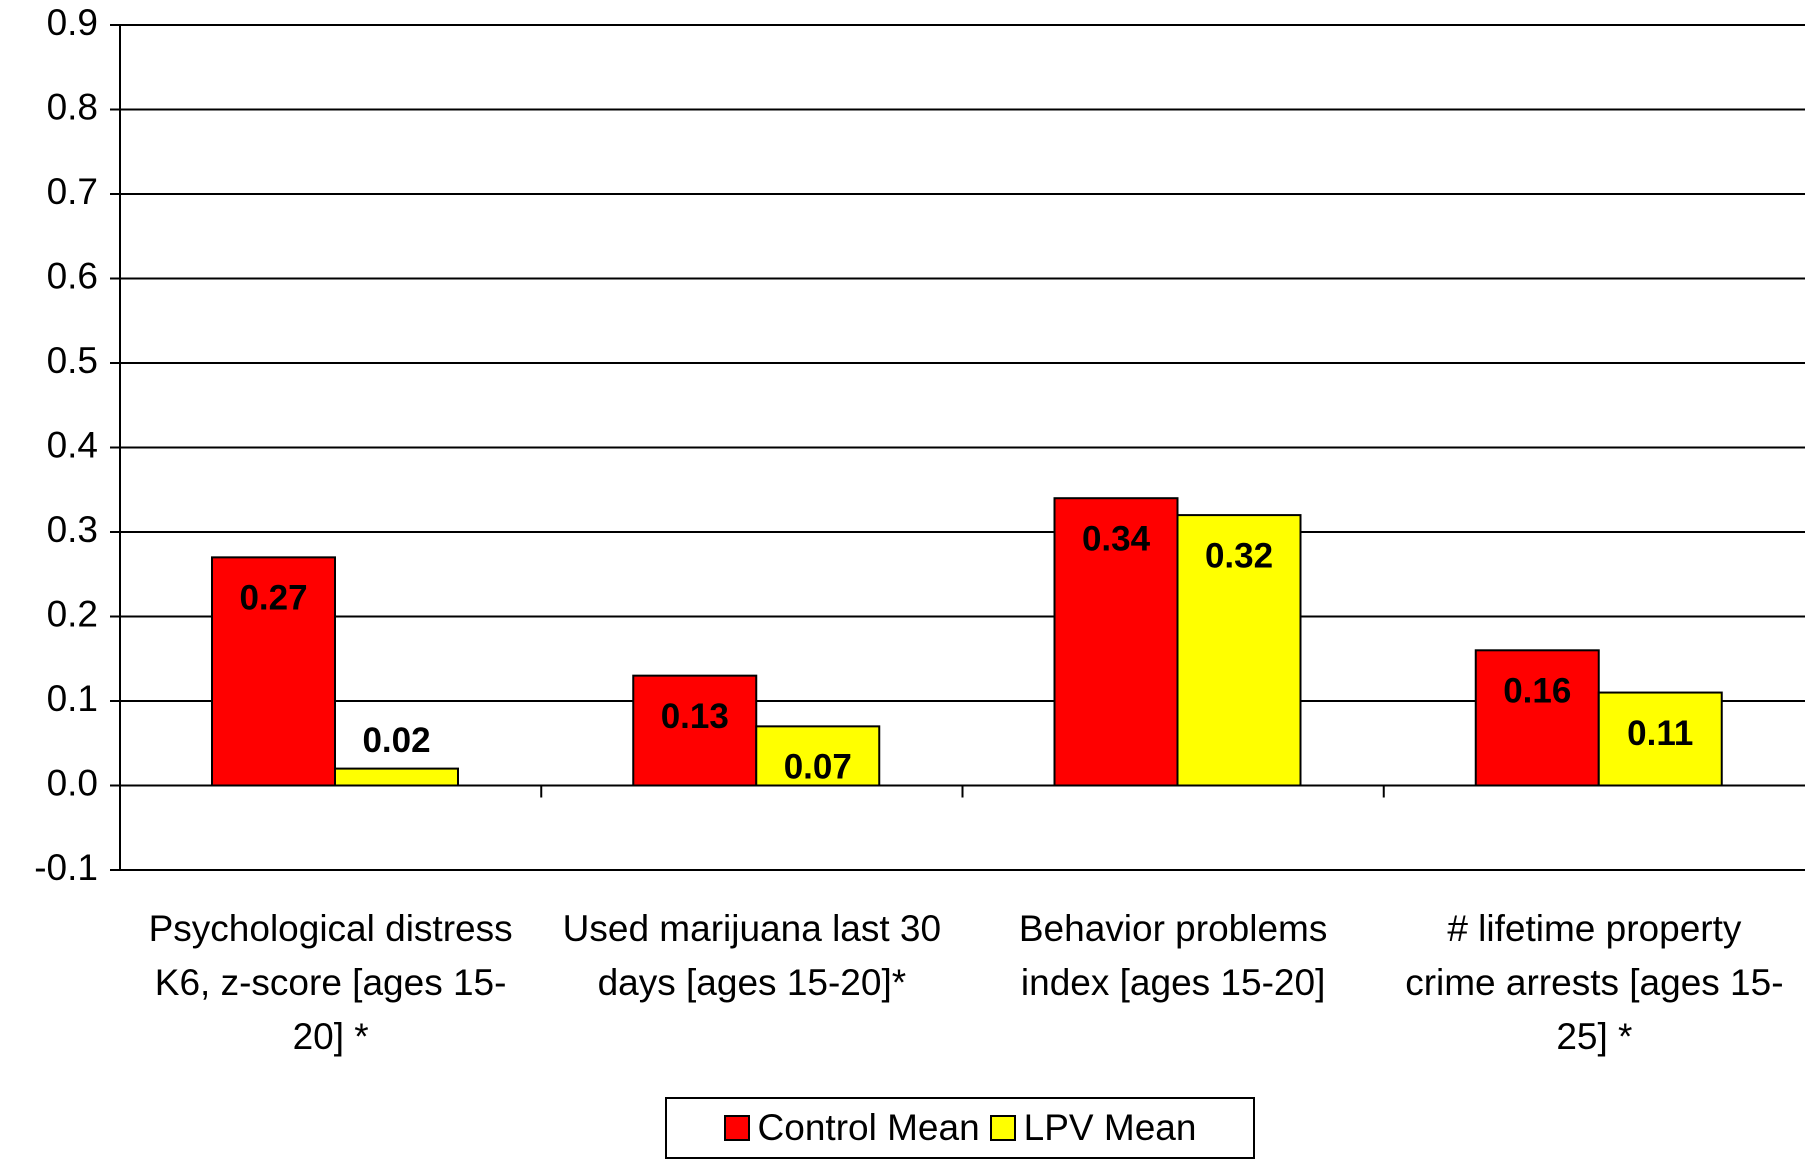 This screenshot has width=1805, height=1161. Describe the element at coordinates (1660, 733) in the screenshot. I see `value-label: 0.11` at that location.